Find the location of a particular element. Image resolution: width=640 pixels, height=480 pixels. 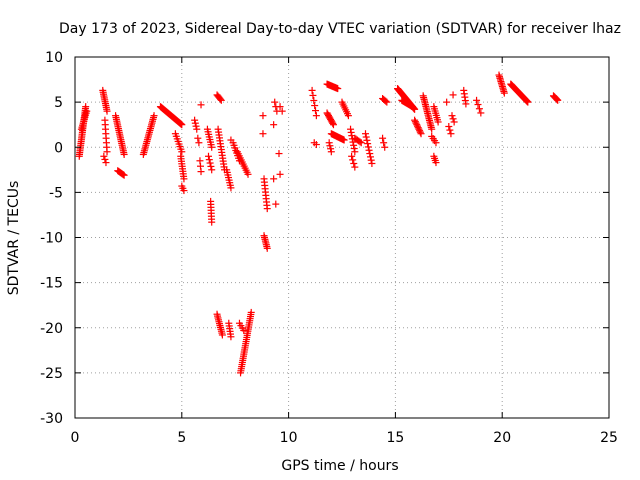

x-tick-label: 5 is located at coordinates (181, 438).